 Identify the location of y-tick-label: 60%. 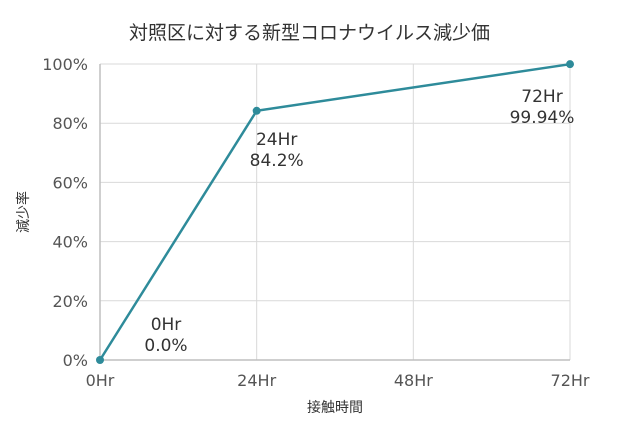
(70, 182).